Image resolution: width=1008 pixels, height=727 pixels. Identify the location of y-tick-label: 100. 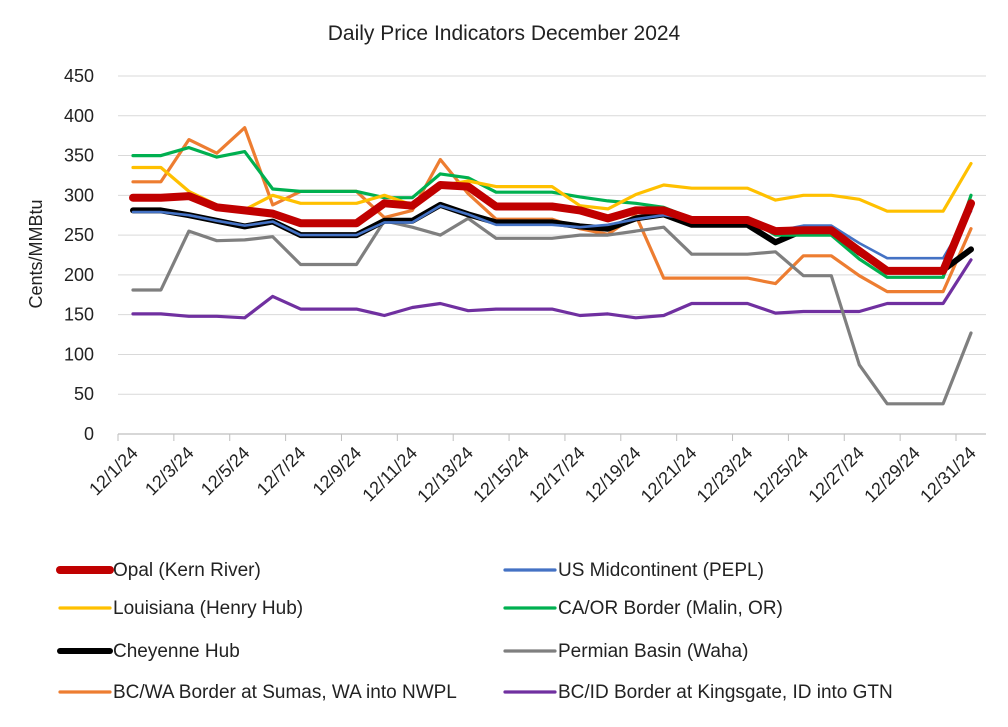
(79, 354).